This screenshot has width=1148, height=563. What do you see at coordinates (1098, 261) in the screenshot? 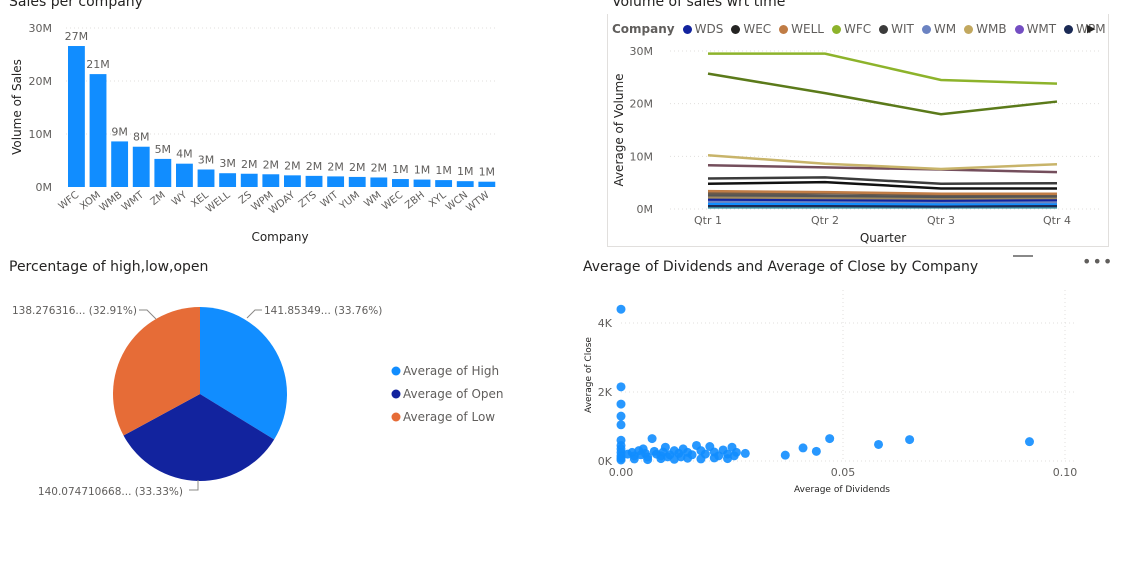
I see `more-options-icon: •••` at bounding box center [1098, 261].